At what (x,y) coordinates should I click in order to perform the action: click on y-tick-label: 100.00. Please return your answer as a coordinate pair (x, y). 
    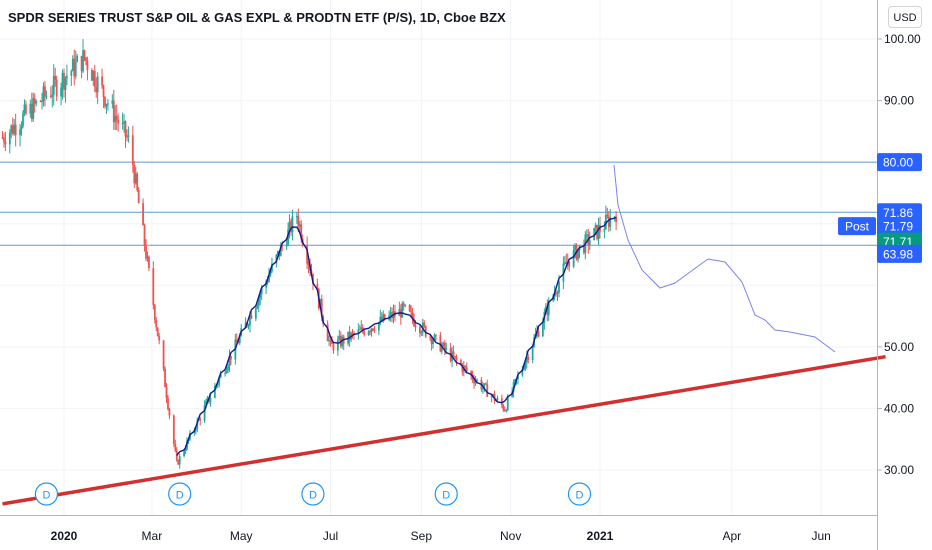
    Looking at the image, I should click on (902, 39).